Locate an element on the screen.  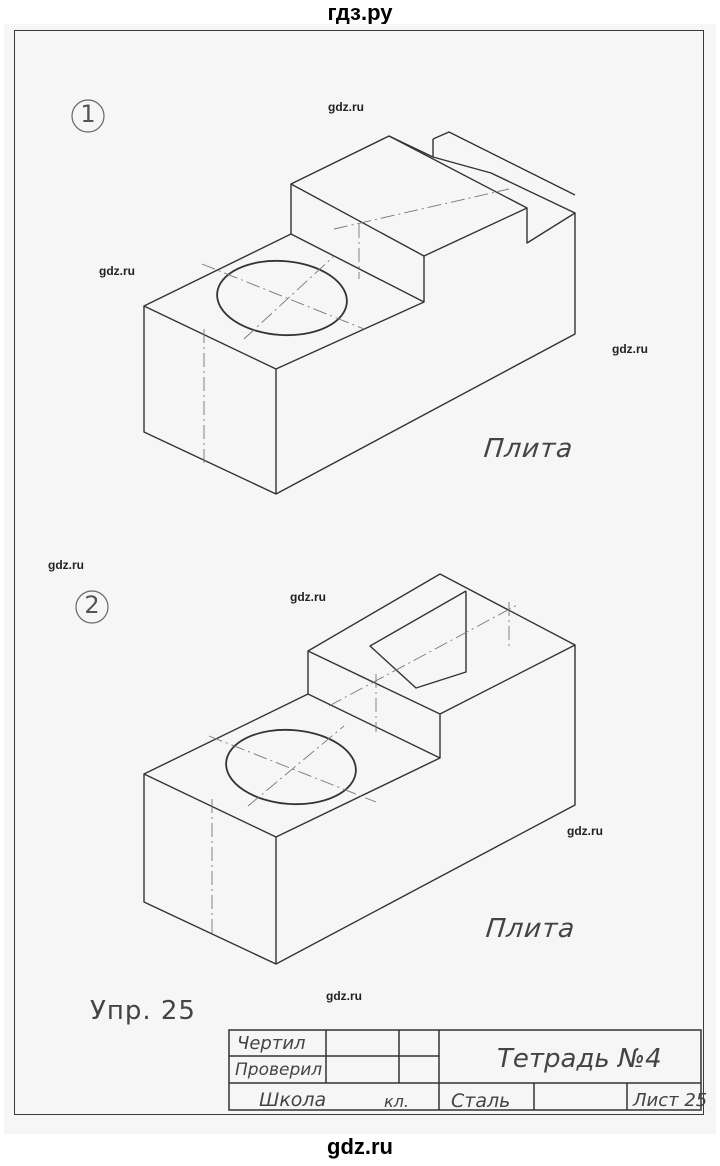
drew-label: Чертил is located at coordinates (271, 1043).